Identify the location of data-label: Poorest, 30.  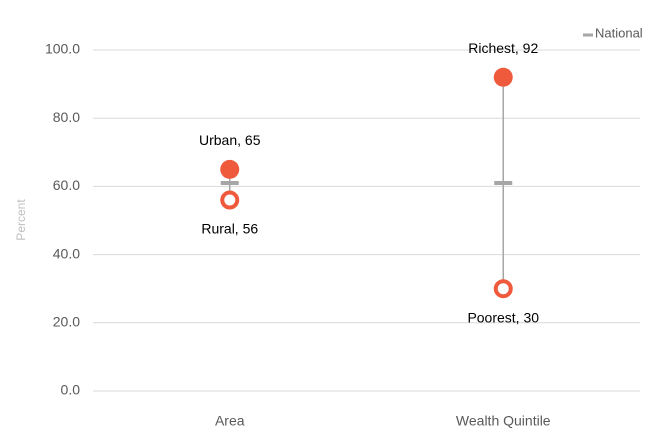
(503, 317).